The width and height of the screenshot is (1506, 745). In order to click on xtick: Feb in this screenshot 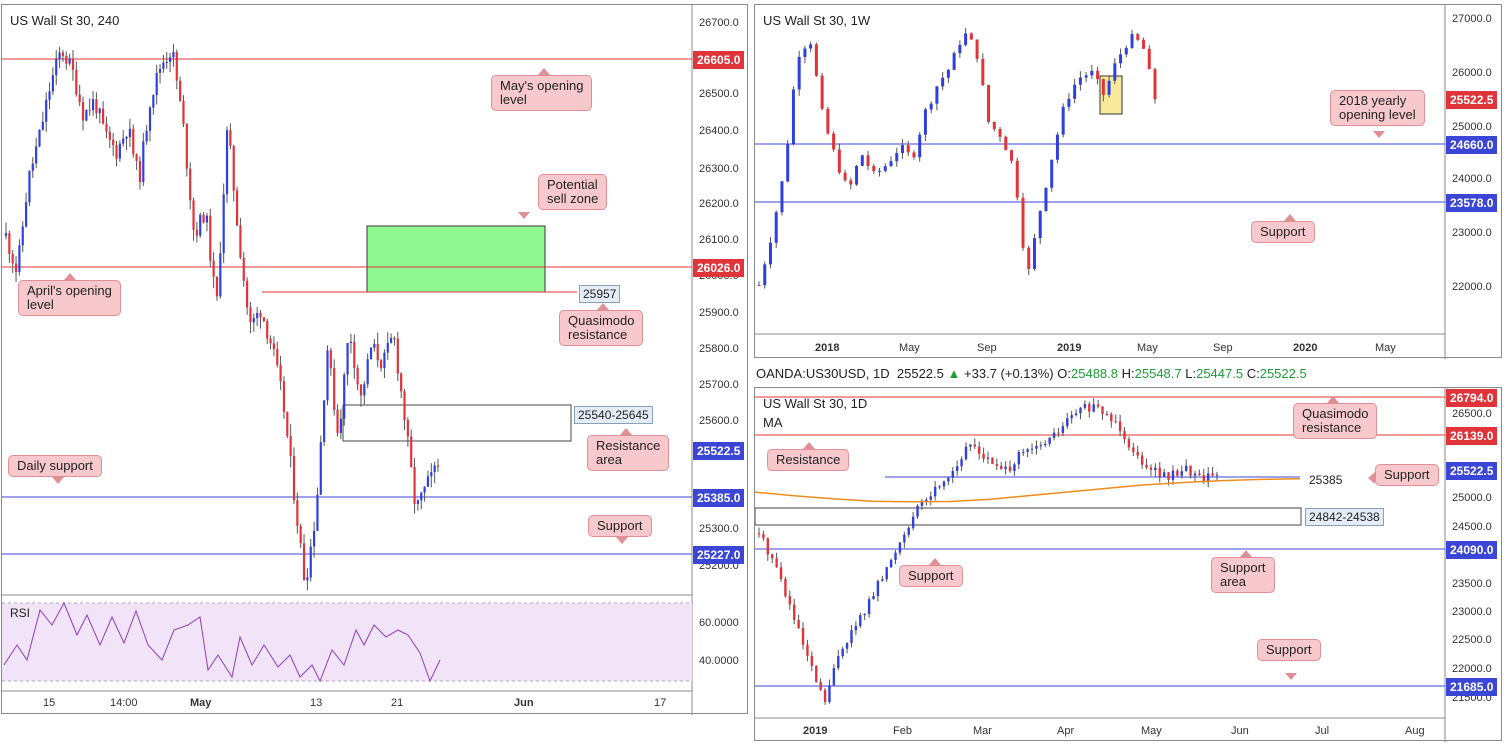, I will do `click(902, 731)`.